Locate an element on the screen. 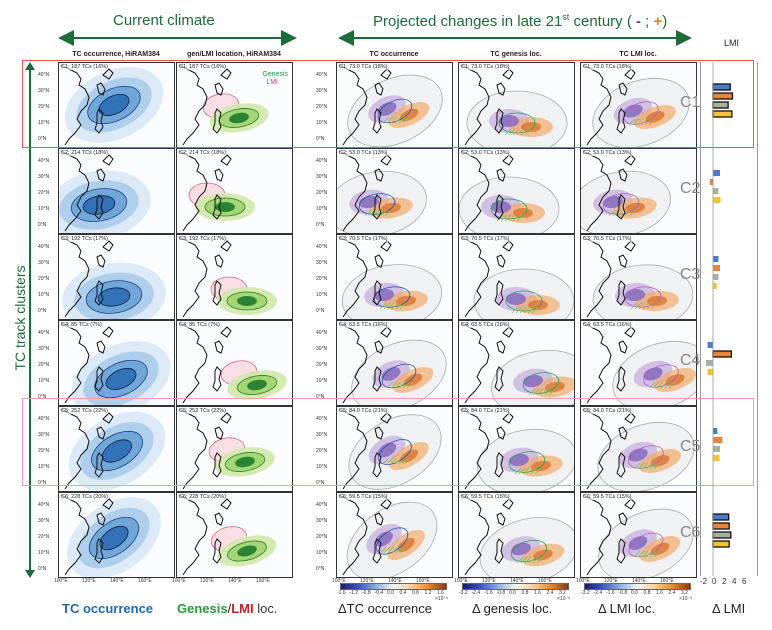 The image size is (772, 630). panel-title: C1: 73.0 TCs (18%) is located at coordinates (485, 67).